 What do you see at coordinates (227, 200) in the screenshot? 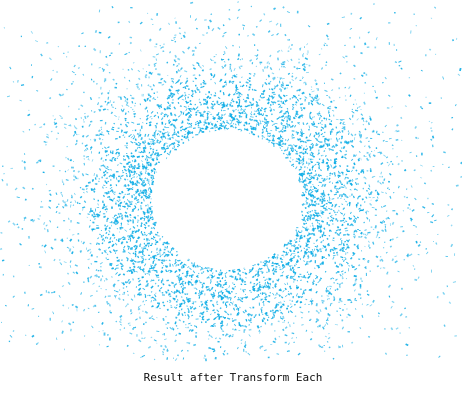
I see `center-hole` at bounding box center [227, 200].